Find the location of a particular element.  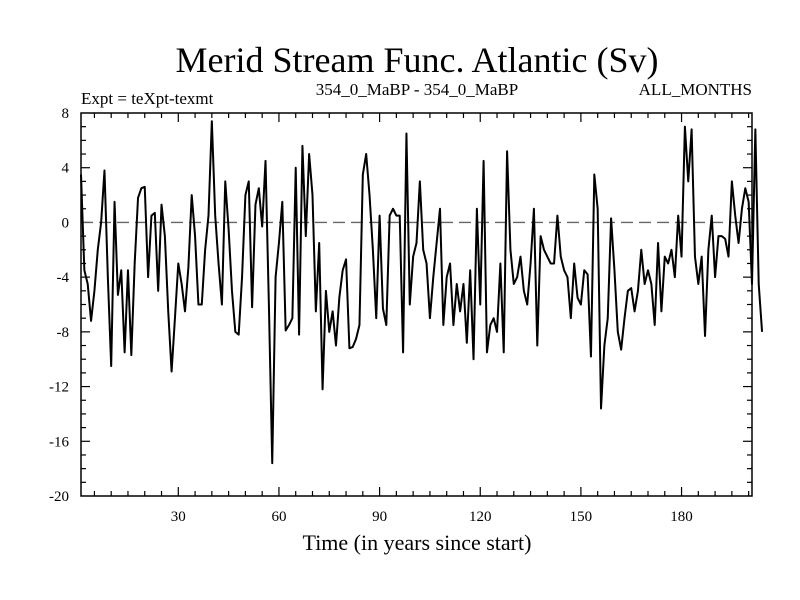

y-tick-label: -16 is located at coordinates (59, 442).